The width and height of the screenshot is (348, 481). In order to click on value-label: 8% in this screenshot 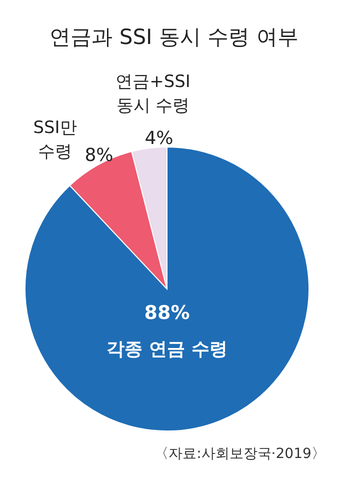, I will do `click(99, 155)`.